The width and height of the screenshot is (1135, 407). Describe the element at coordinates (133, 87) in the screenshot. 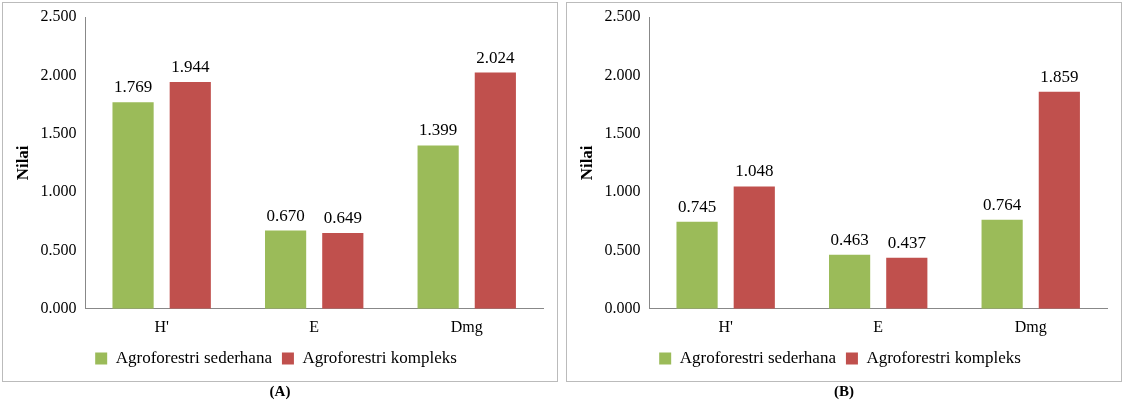

I see `data-label: 1.769` at that location.